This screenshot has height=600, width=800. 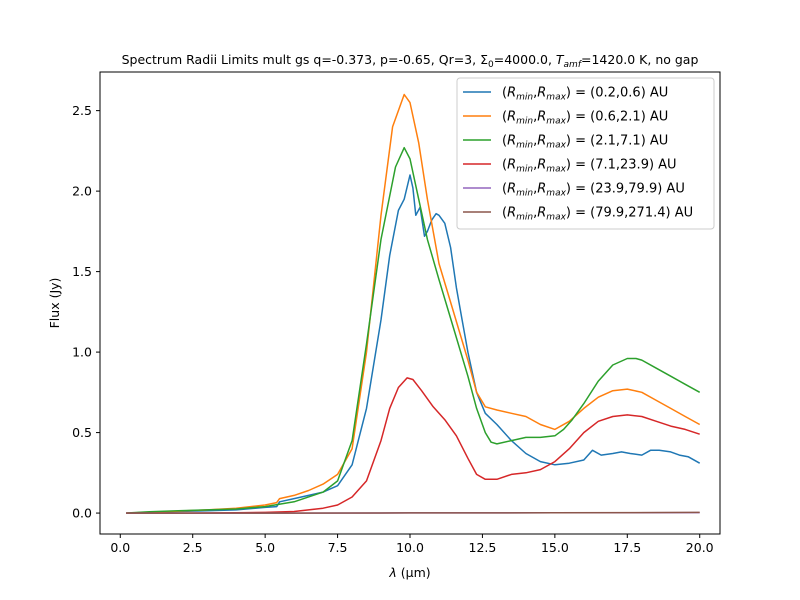 I want to click on title-tamf-symbol: T, so click(x=560, y=59).